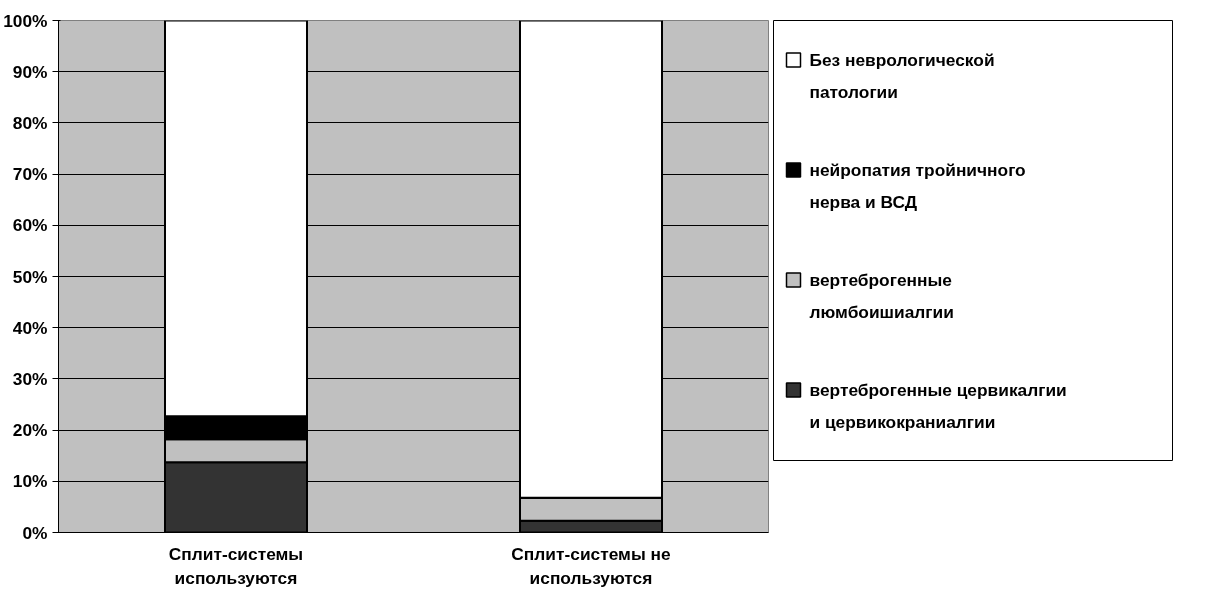  I want to click on y-tick-label: 60%, so click(30, 225).